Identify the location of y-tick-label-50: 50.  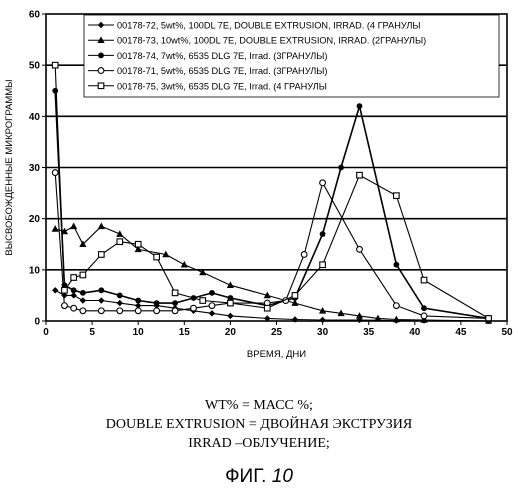
(35, 66).